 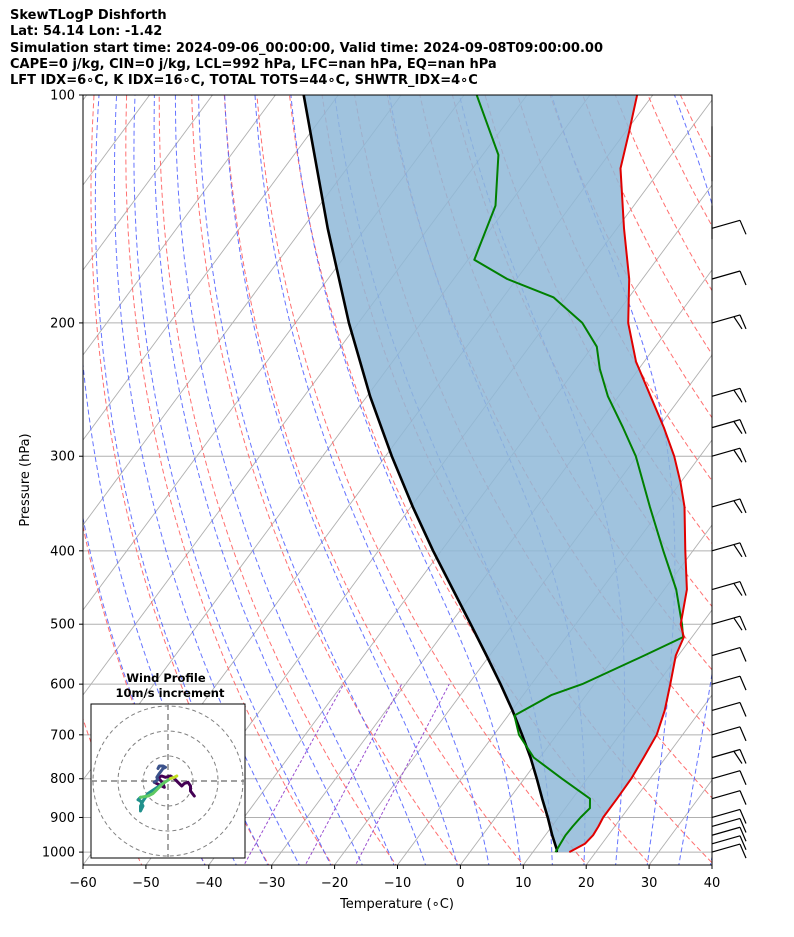 What do you see at coordinates (166, 678) in the screenshot?
I see `hodograph-title: Wind Profile` at bounding box center [166, 678].